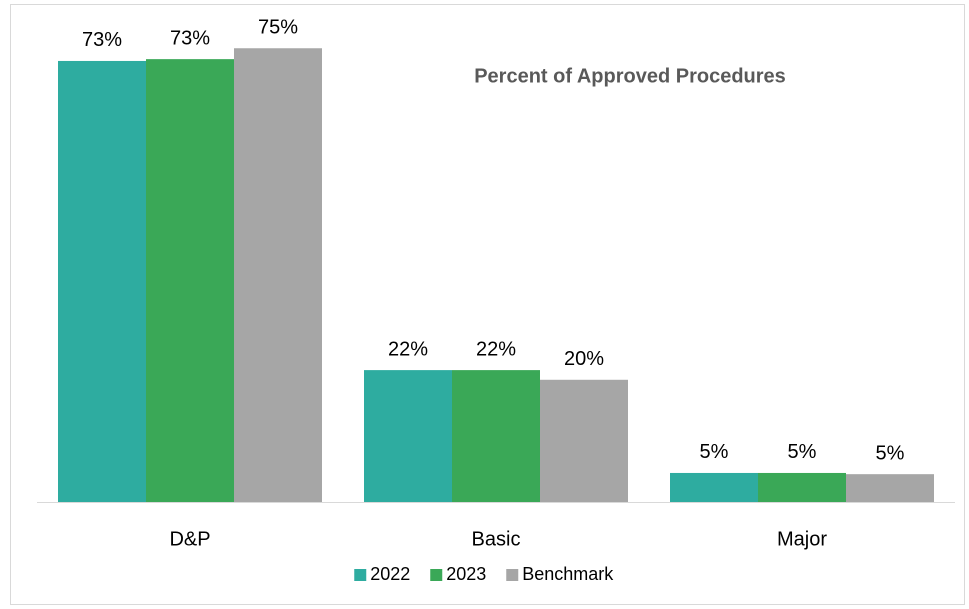  What do you see at coordinates (496, 539) in the screenshot?
I see `x-tick-label: Basic` at bounding box center [496, 539].